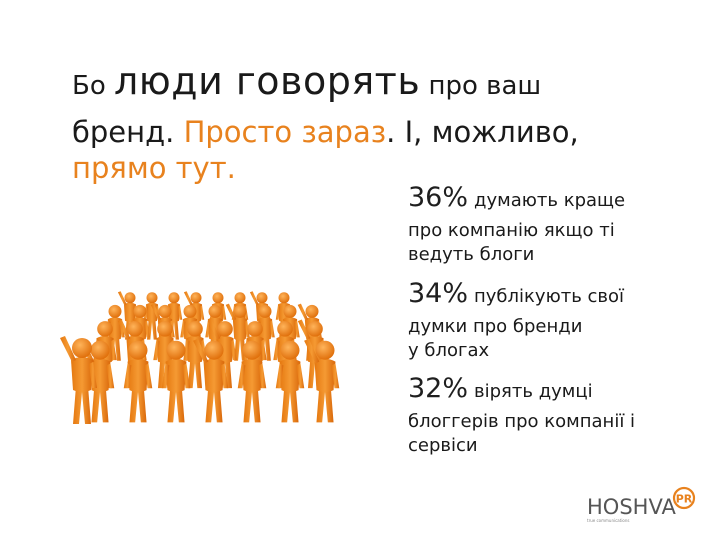  Describe the element at coordinates (481, 86) in the screenshot. I see `heading-part3: про ваш` at that location.